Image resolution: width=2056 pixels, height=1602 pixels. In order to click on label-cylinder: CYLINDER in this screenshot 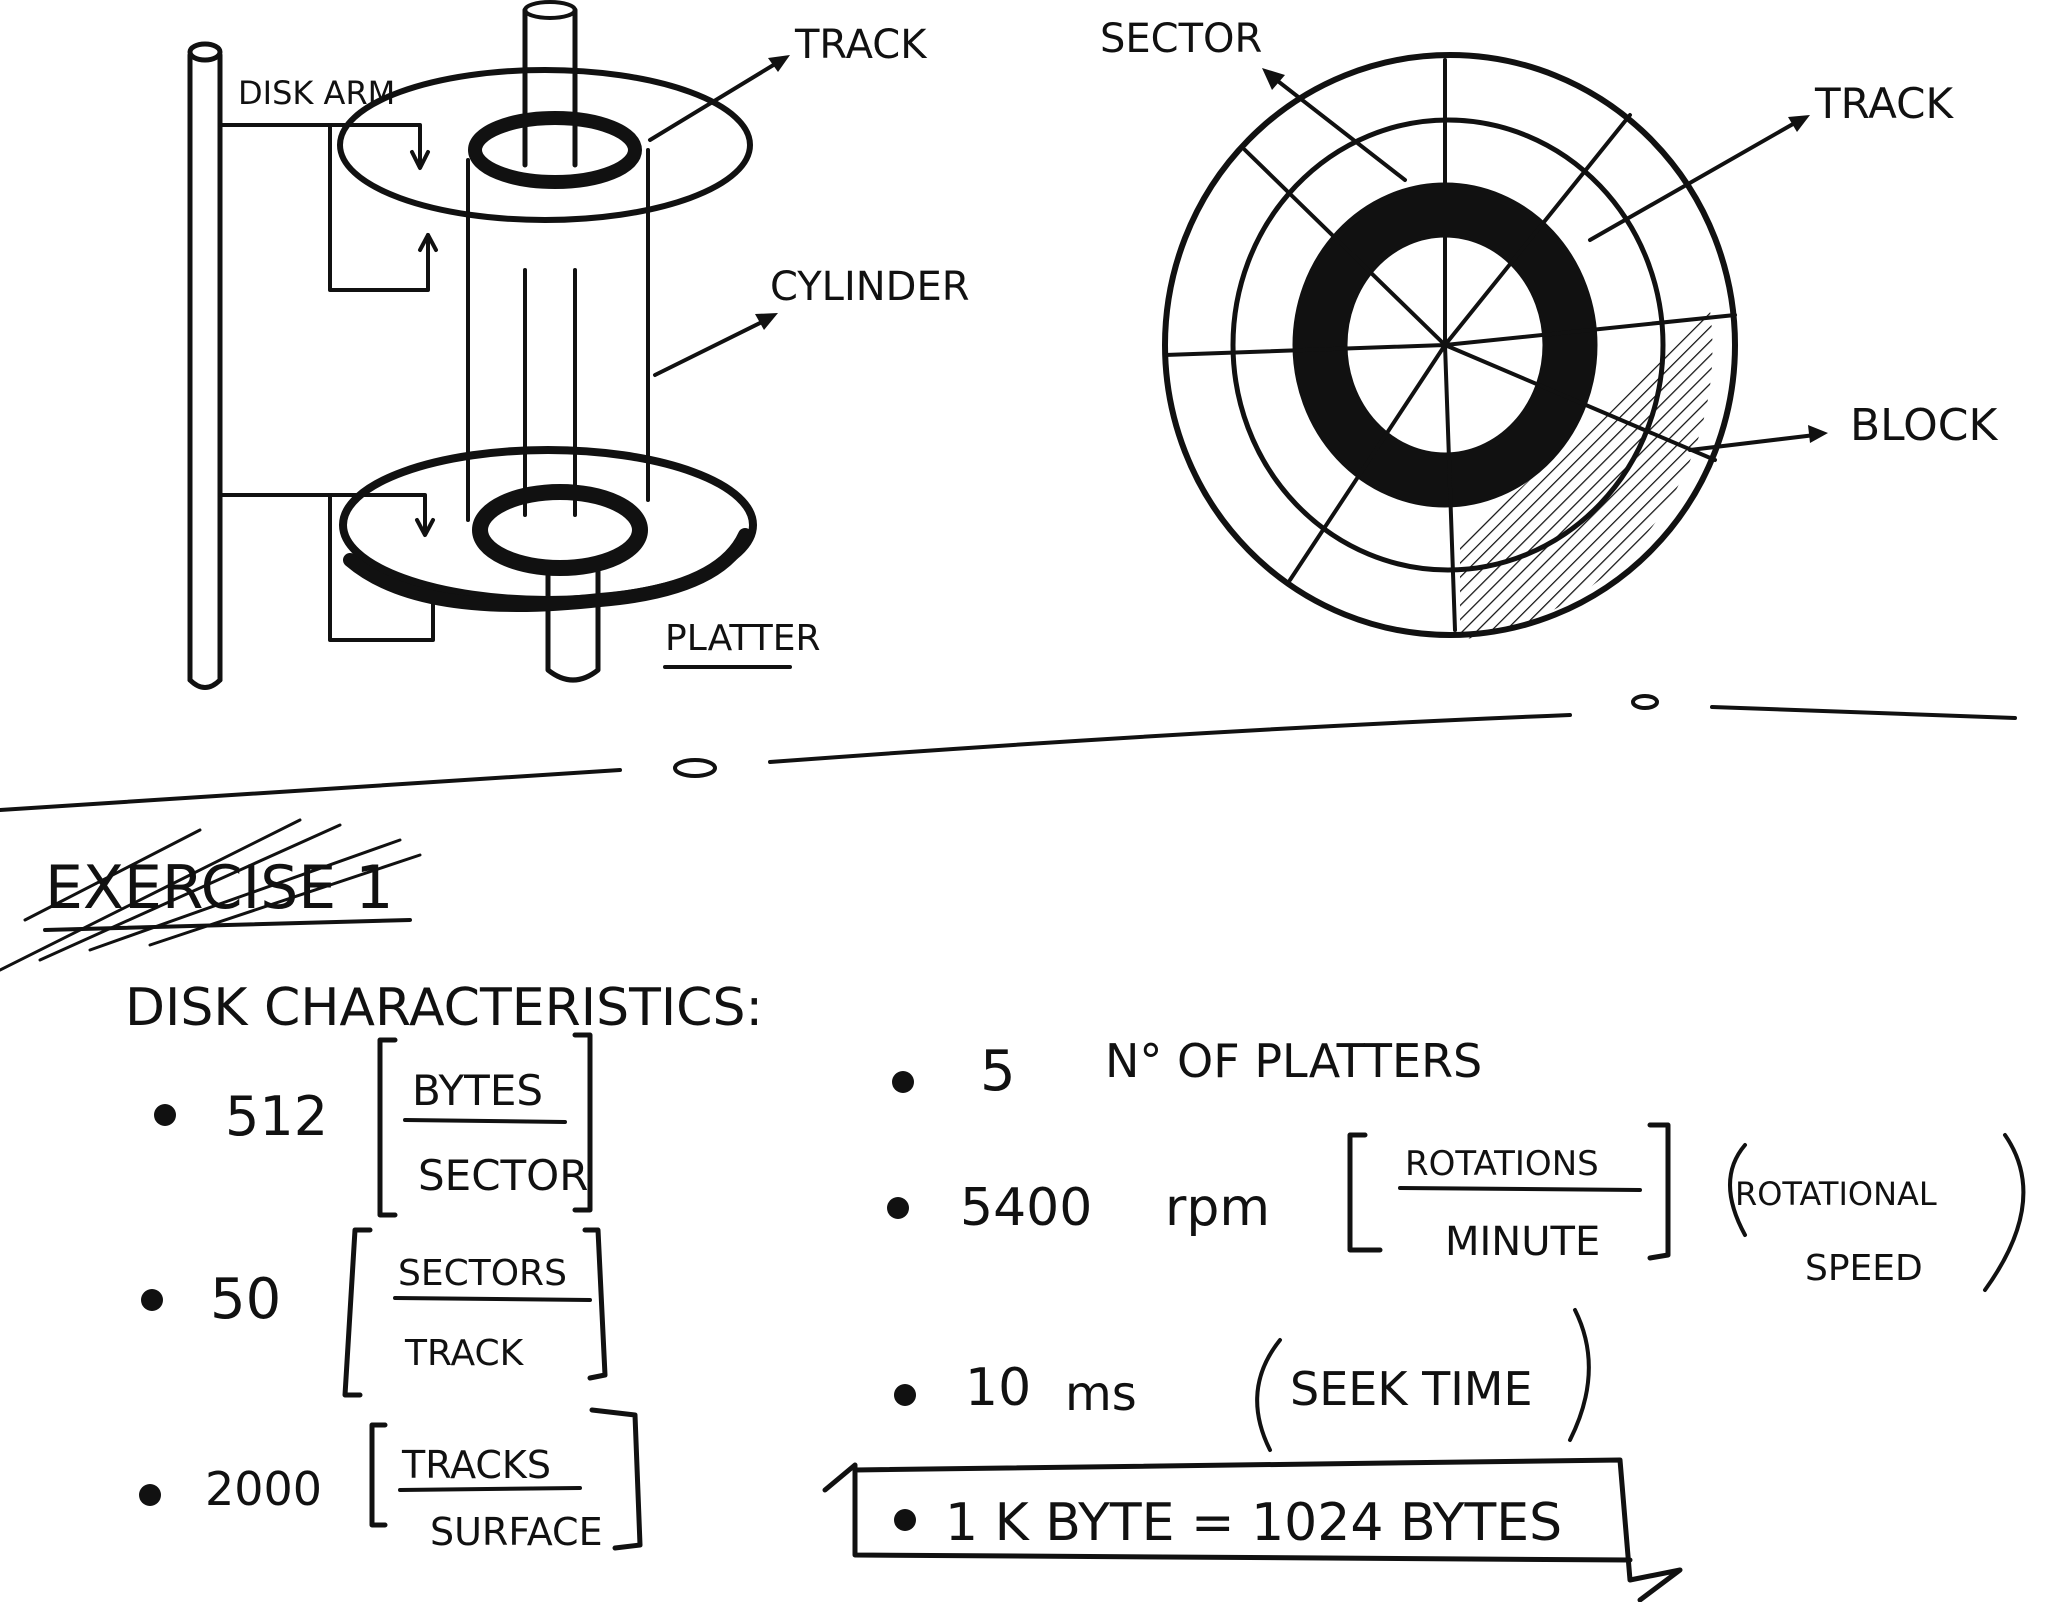, I will do `click(870, 287)`.